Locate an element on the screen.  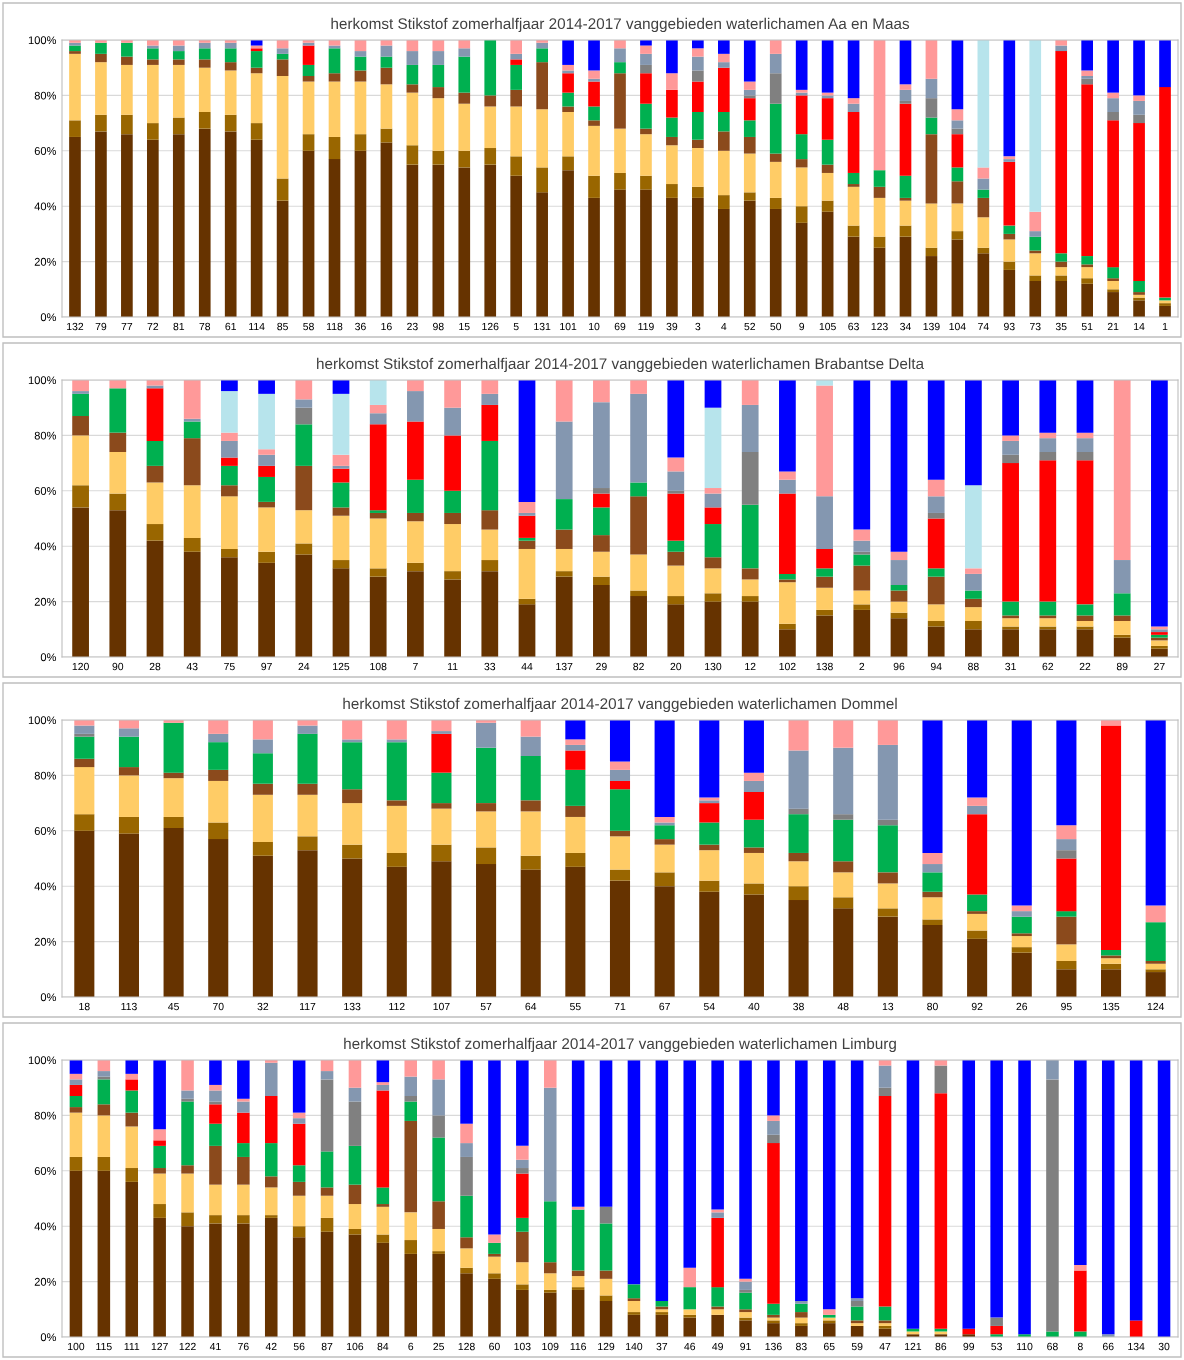
x-tick-label: 102 is located at coordinates (787, 666).